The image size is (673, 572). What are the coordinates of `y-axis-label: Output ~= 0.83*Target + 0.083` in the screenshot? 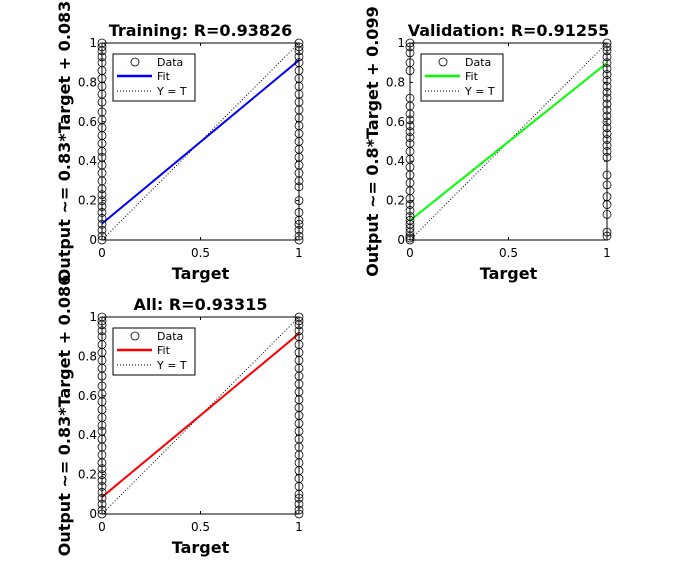 It's located at (64, 142).